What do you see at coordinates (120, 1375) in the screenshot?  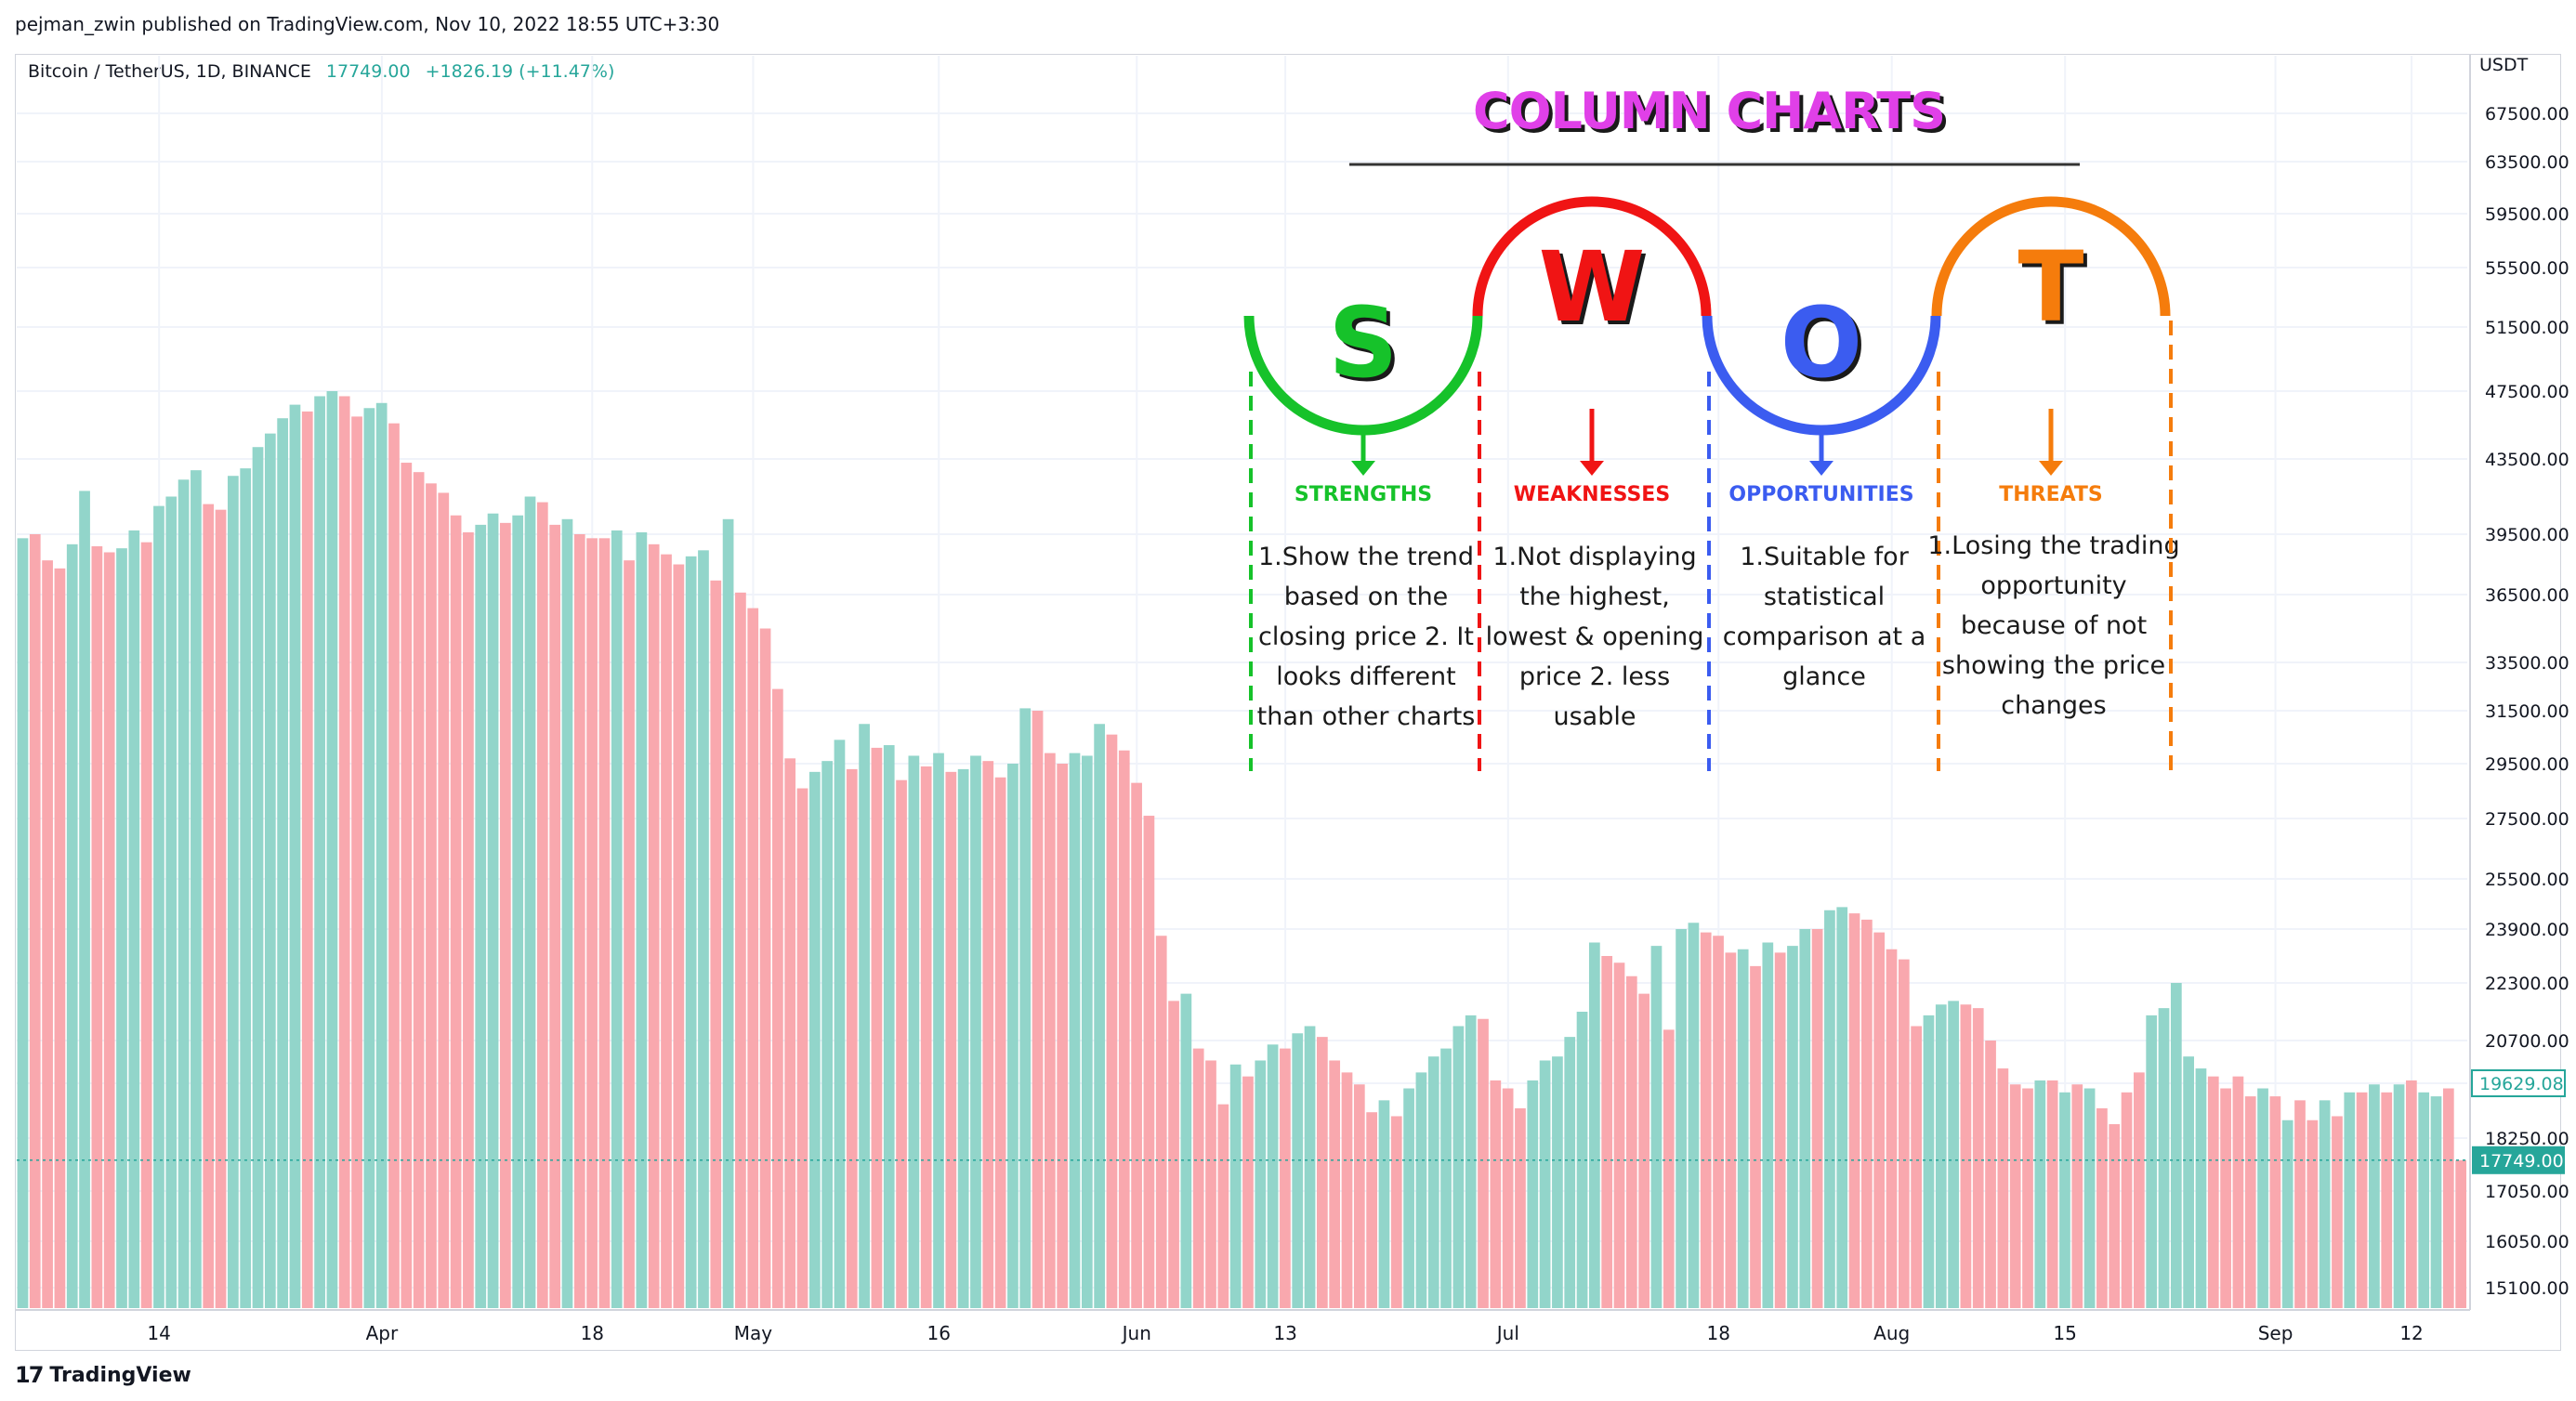 I see `tradingview-brand: TradingView` at bounding box center [120, 1375].